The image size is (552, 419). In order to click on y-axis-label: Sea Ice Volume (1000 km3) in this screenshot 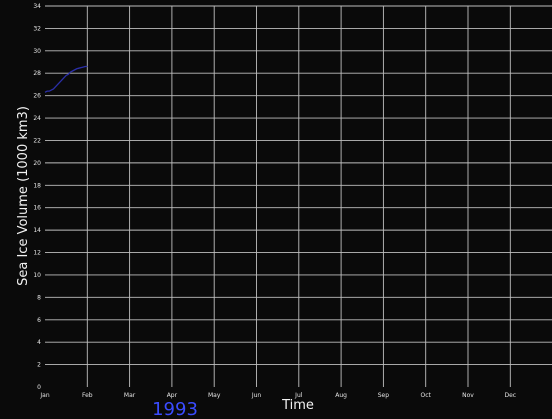, I will do `click(23, 196)`.